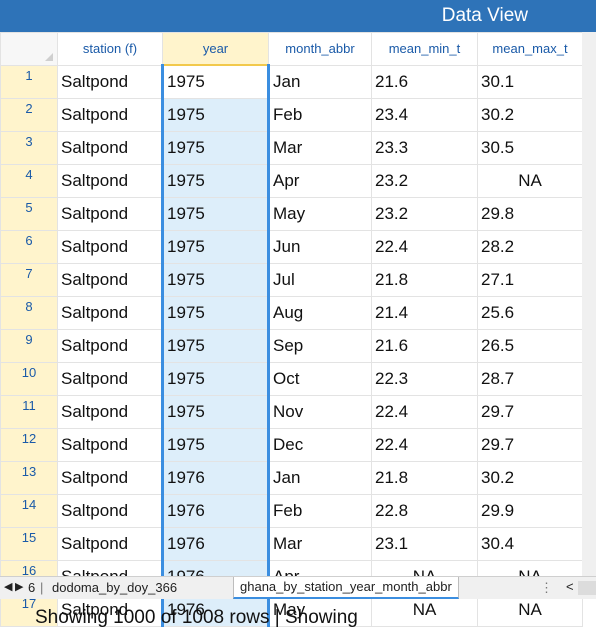  Describe the element at coordinates (530, 114) in the screenshot. I see `cell-mean-max-t: 30.2` at that location.